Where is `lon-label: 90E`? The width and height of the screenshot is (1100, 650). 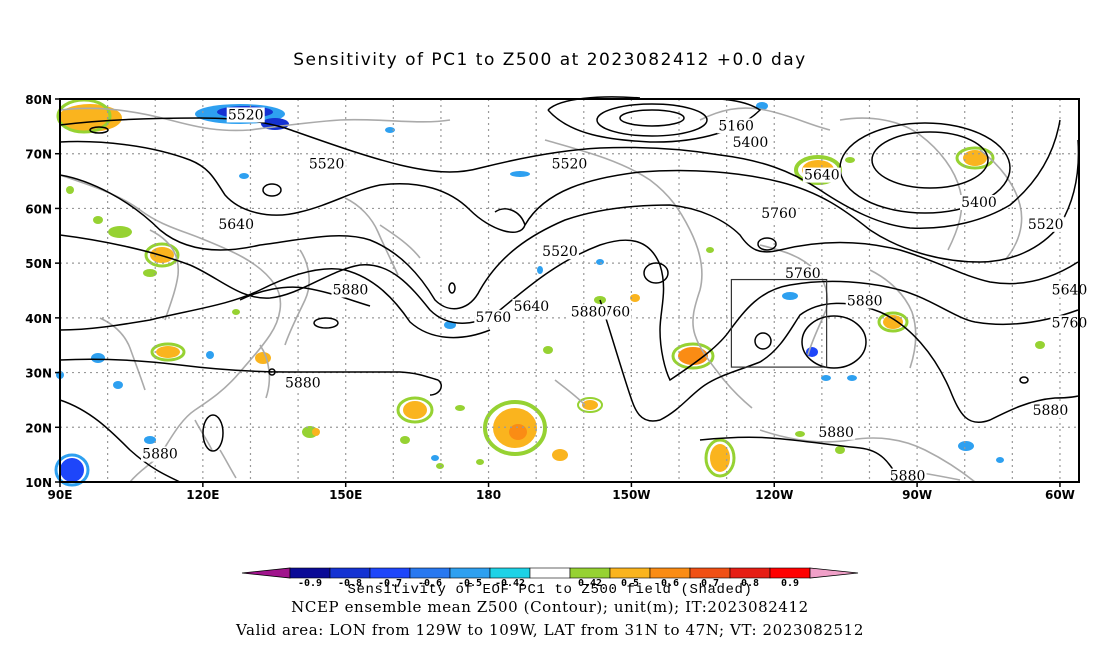
lon-label: 90E is located at coordinates (60, 495).